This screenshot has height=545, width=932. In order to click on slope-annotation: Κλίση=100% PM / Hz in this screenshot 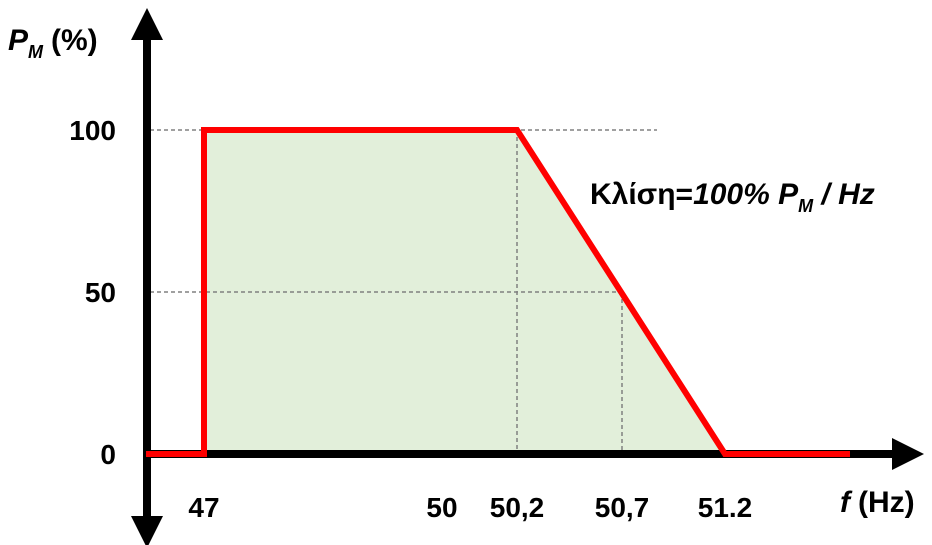, I will do `click(732, 197)`.